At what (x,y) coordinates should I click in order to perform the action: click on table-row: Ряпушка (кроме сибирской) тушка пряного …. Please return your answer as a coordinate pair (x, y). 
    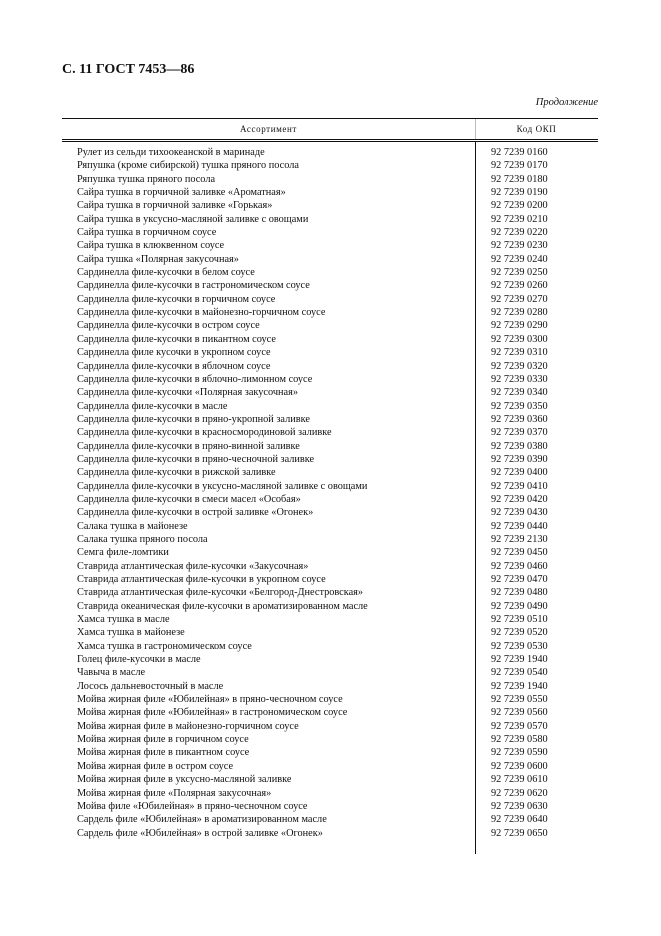
    Looking at the image, I should click on (330, 165).